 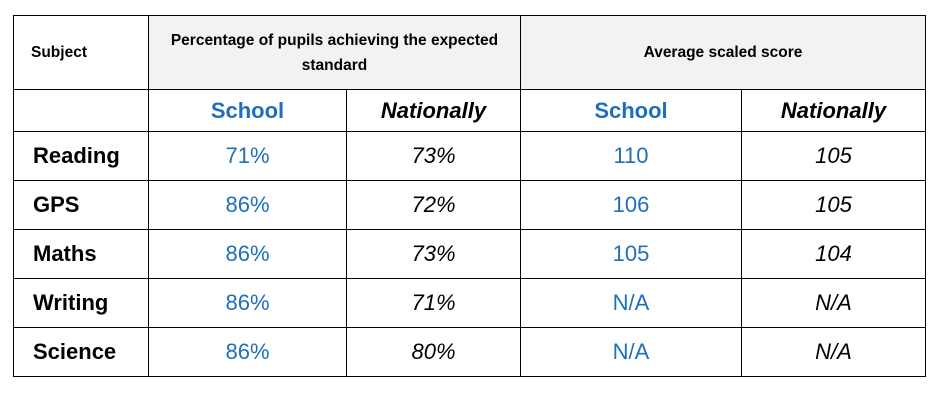 What do you see at coordinates (433, 110) in the screenshot?
I see `pct-national-header: Nationally` at bounding box center [433, 110].